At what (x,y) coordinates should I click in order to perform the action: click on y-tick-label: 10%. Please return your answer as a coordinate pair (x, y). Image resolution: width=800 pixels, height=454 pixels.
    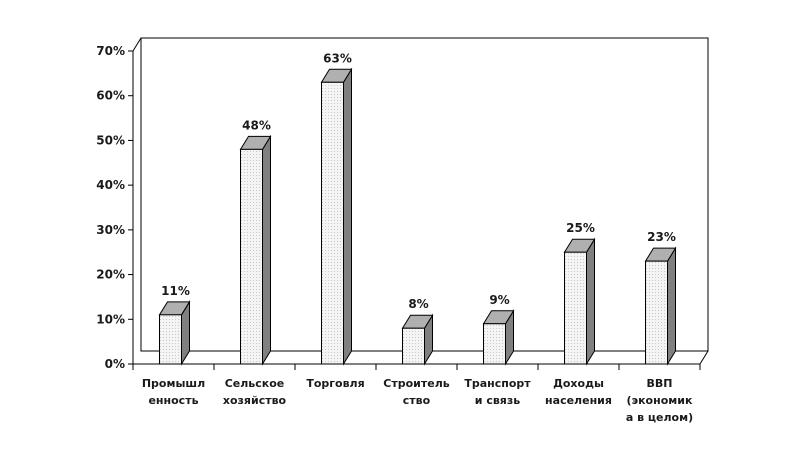
    Looking at the image, I should click on (110, 319).